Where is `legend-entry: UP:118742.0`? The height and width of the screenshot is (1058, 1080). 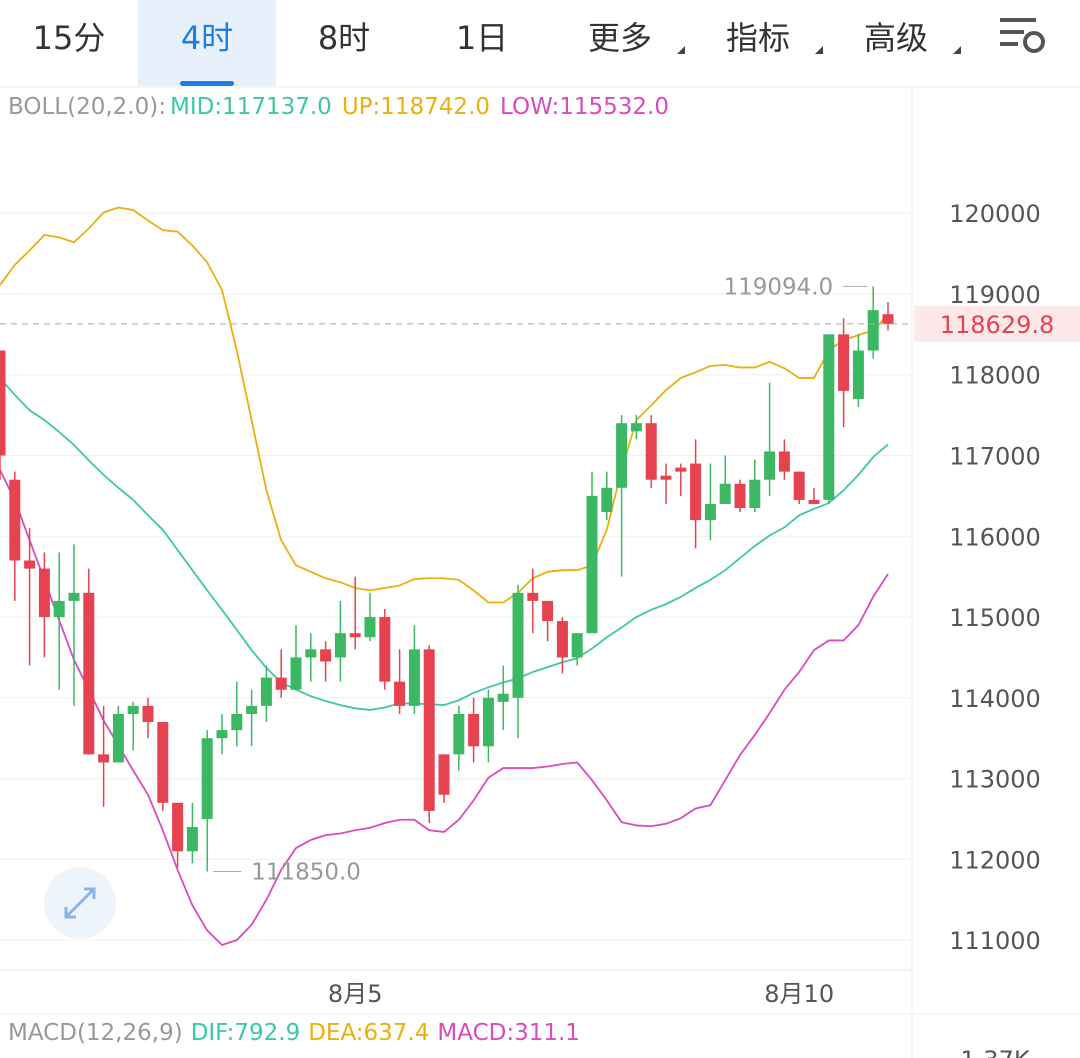 legend-entry: UP:118742.0 is located at coordinates (416, 107).